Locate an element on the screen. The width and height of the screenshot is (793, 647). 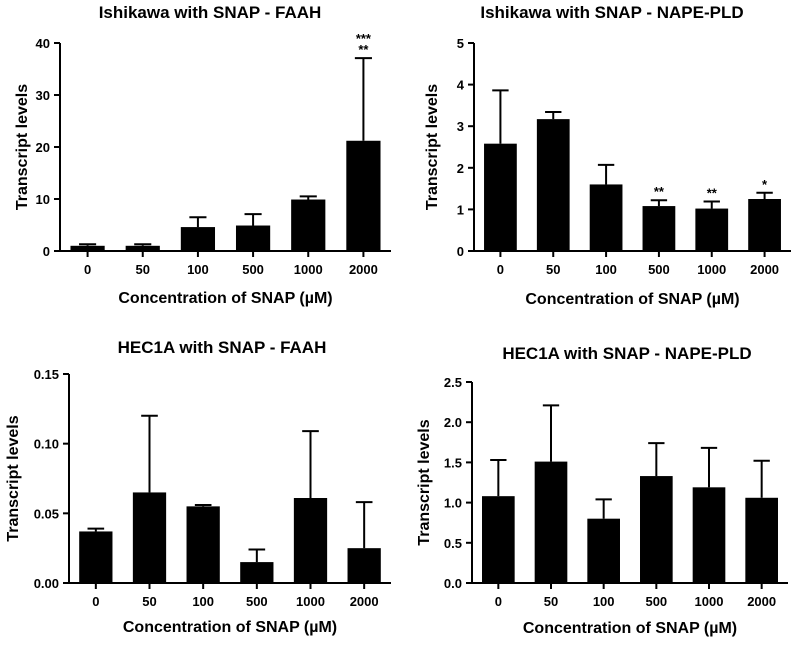
y-tick-label: 3 is located at coordinates (460, 126).